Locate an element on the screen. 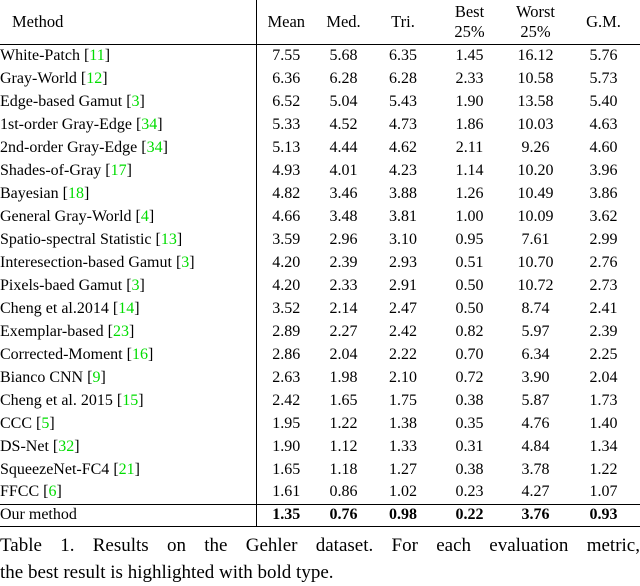  metric-value-median: 0.76 is located at coordinates (343, 514).